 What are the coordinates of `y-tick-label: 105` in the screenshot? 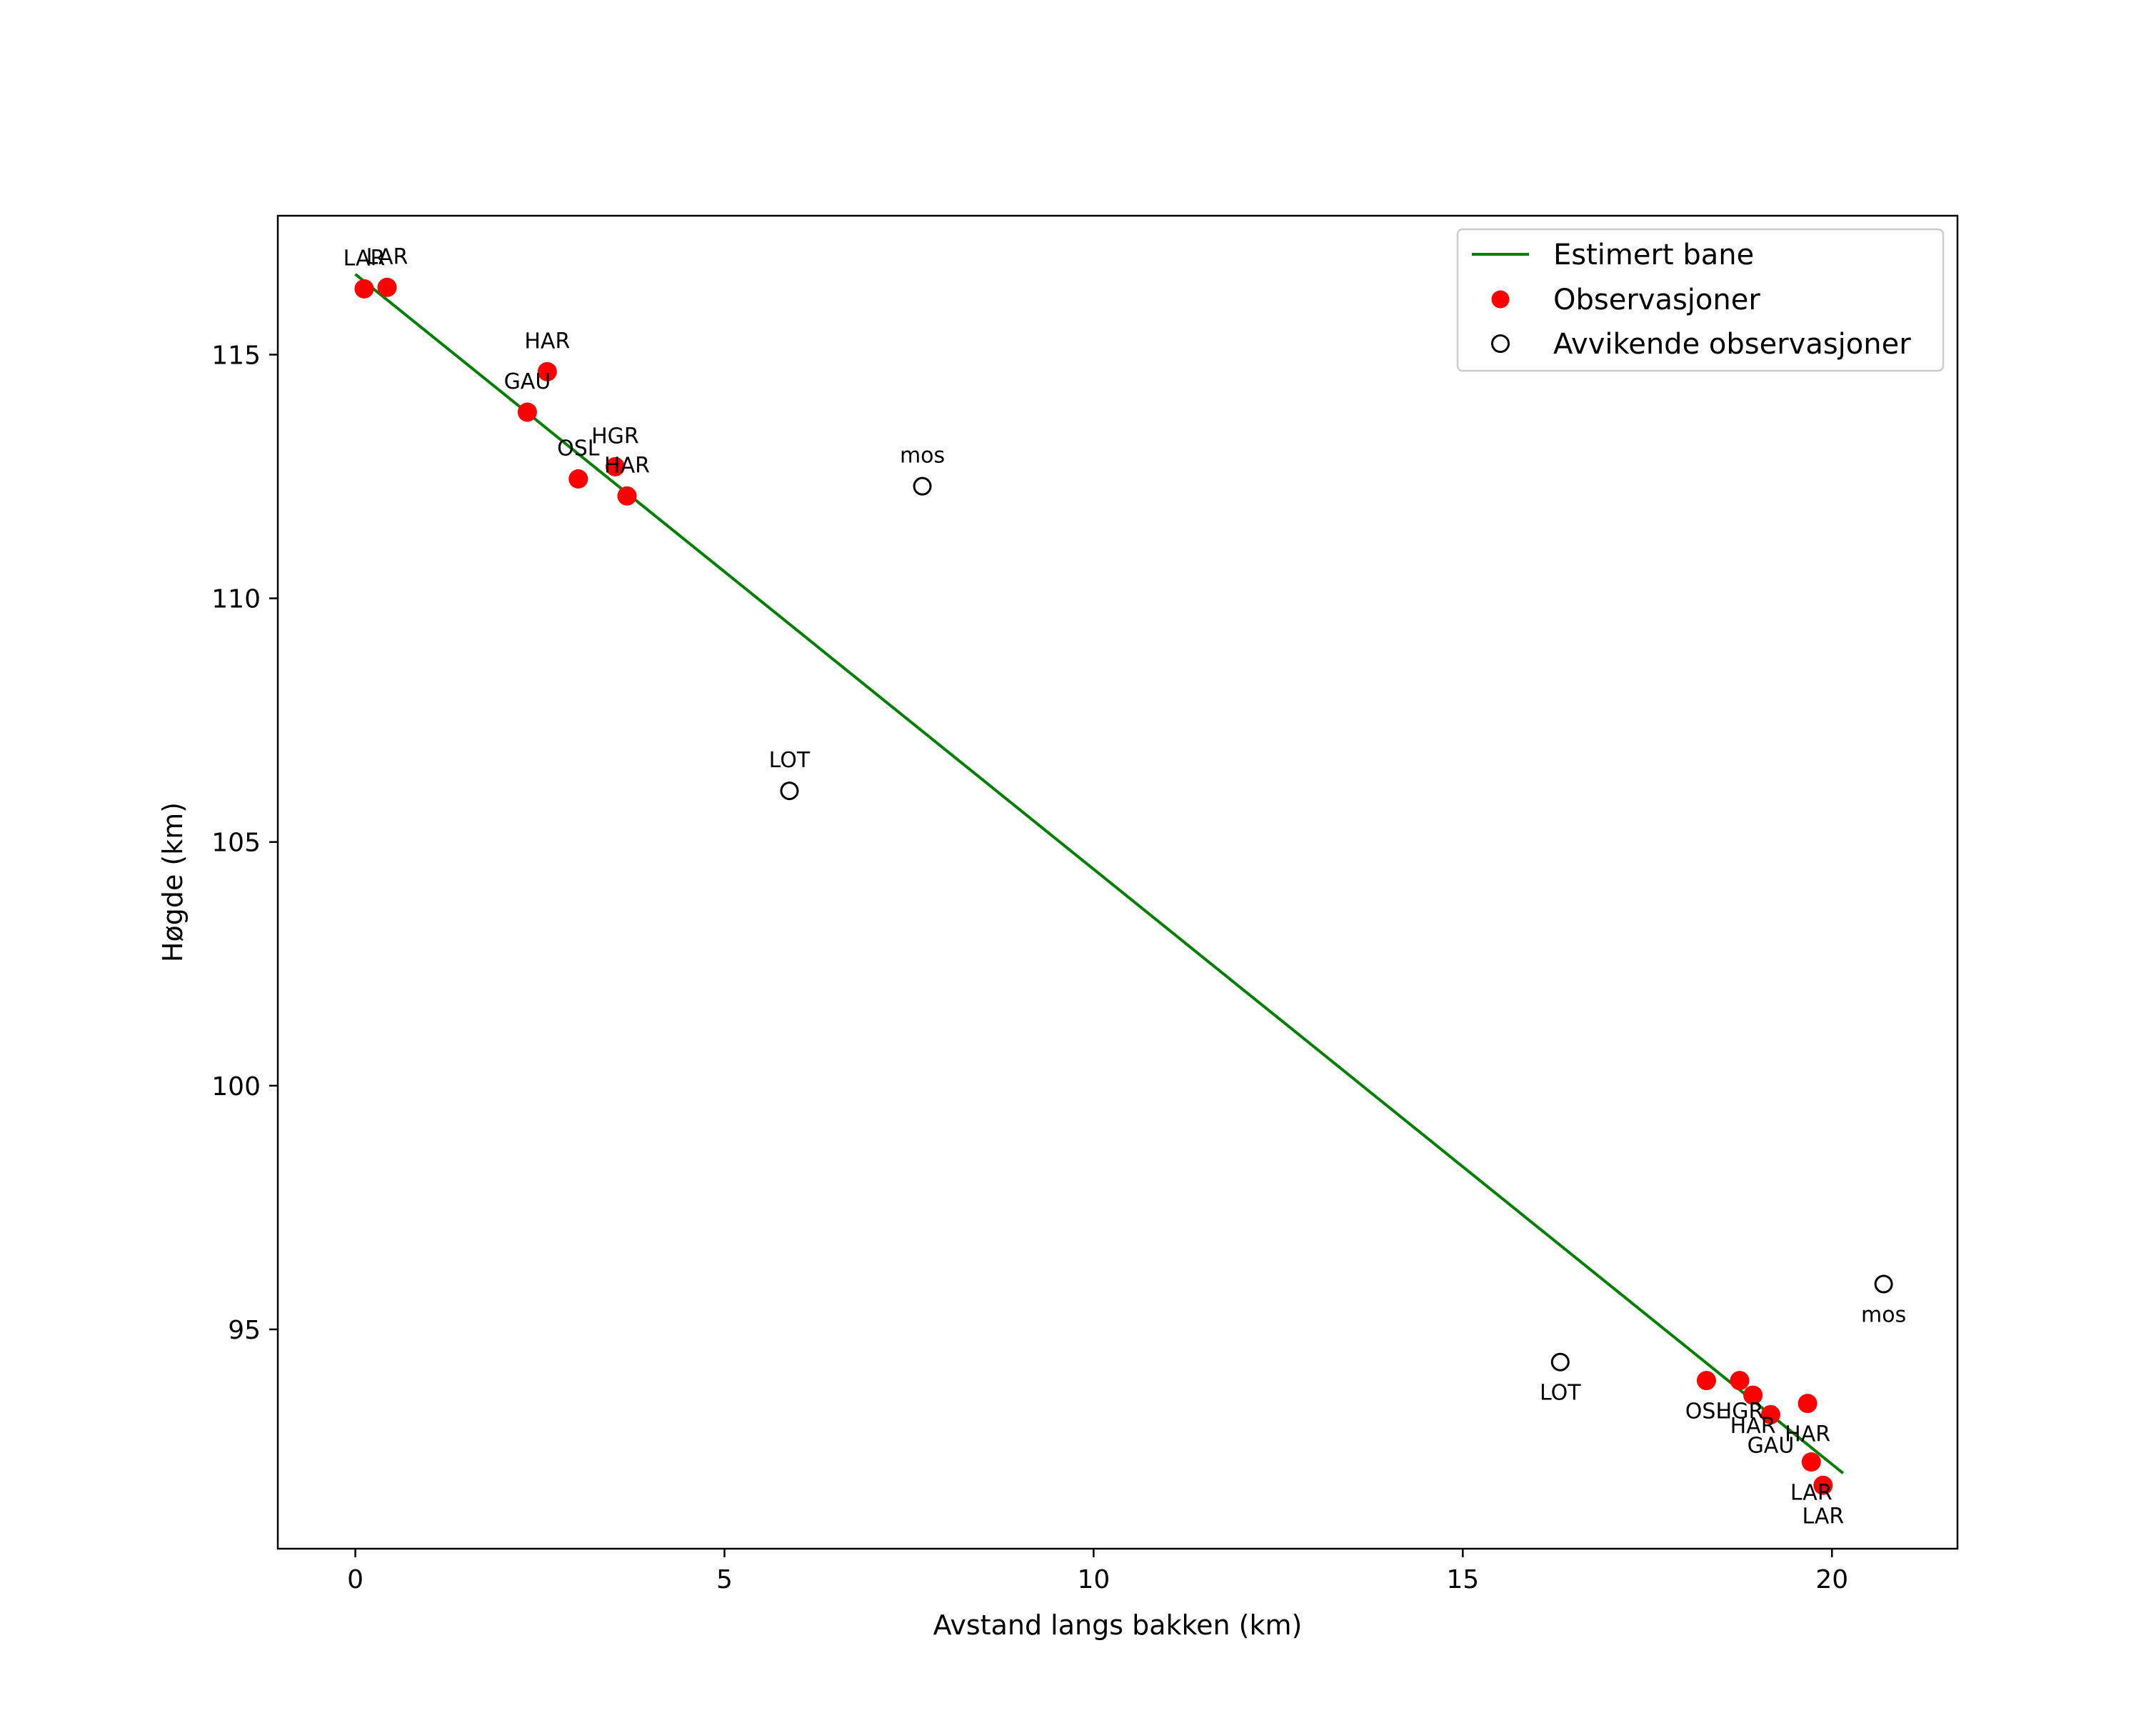 It's located at (236, 843).